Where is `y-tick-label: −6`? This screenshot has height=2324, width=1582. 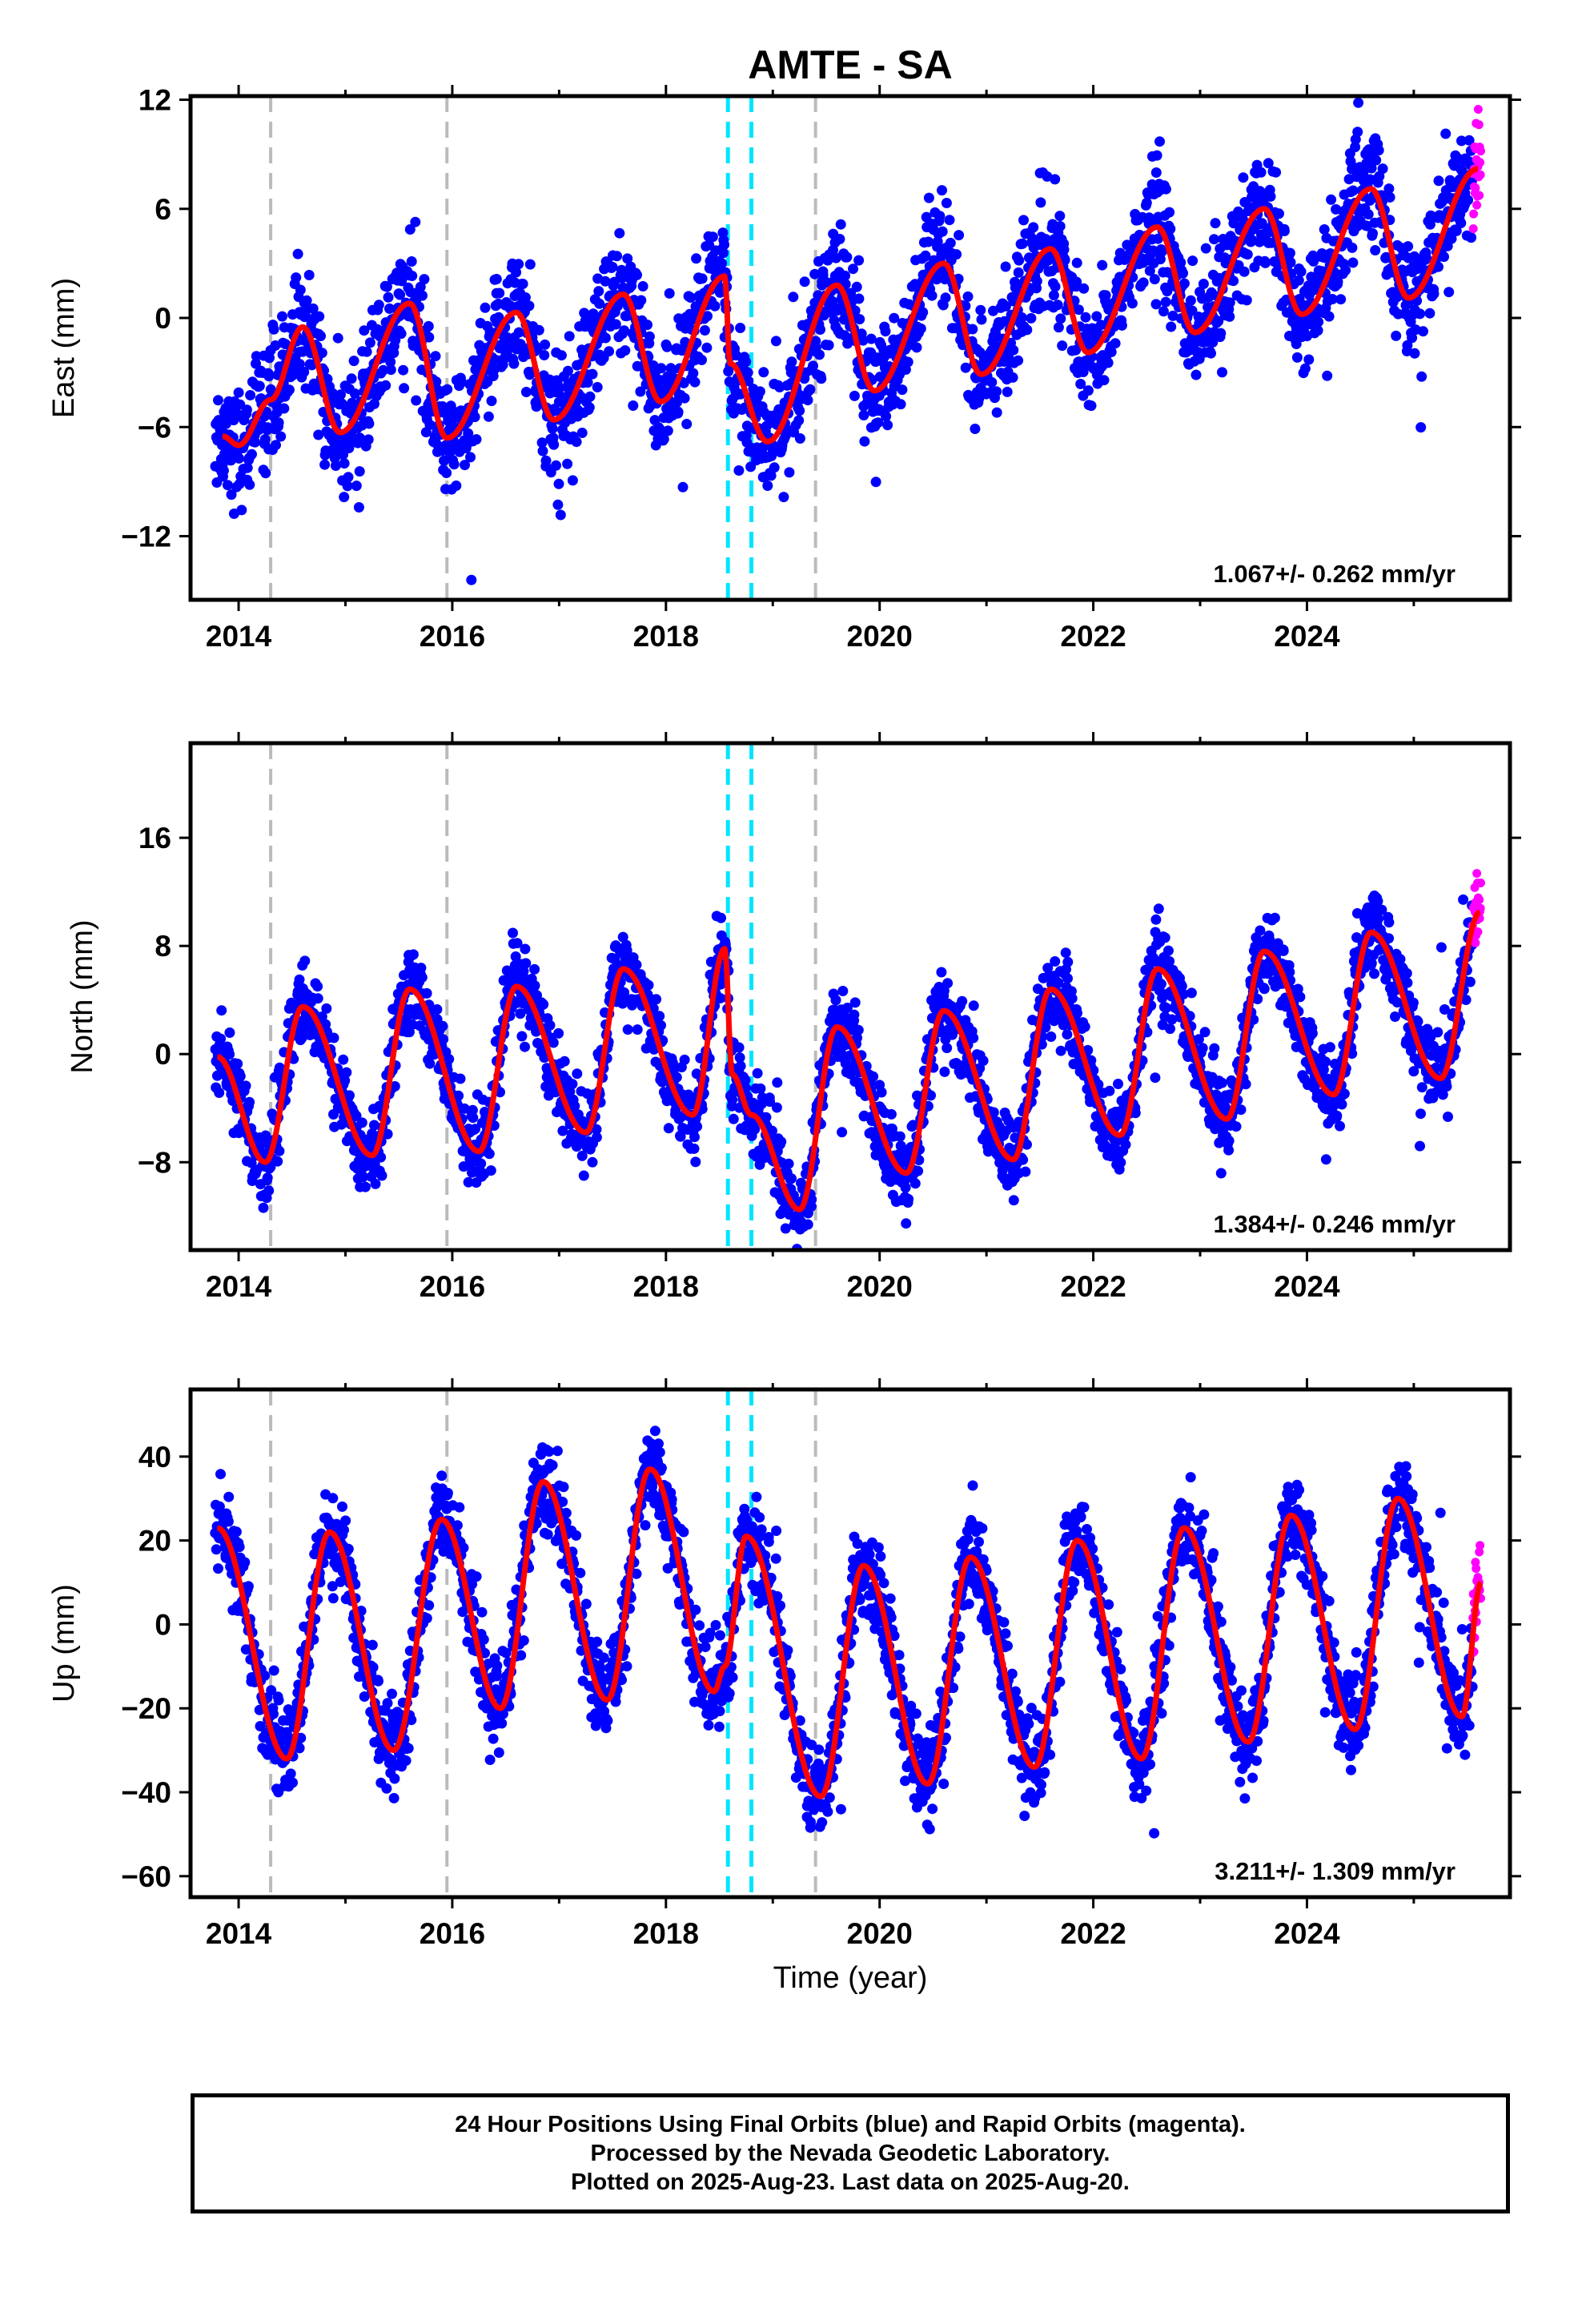
y-tick-label: −6 is located at coordinates (154, 427).